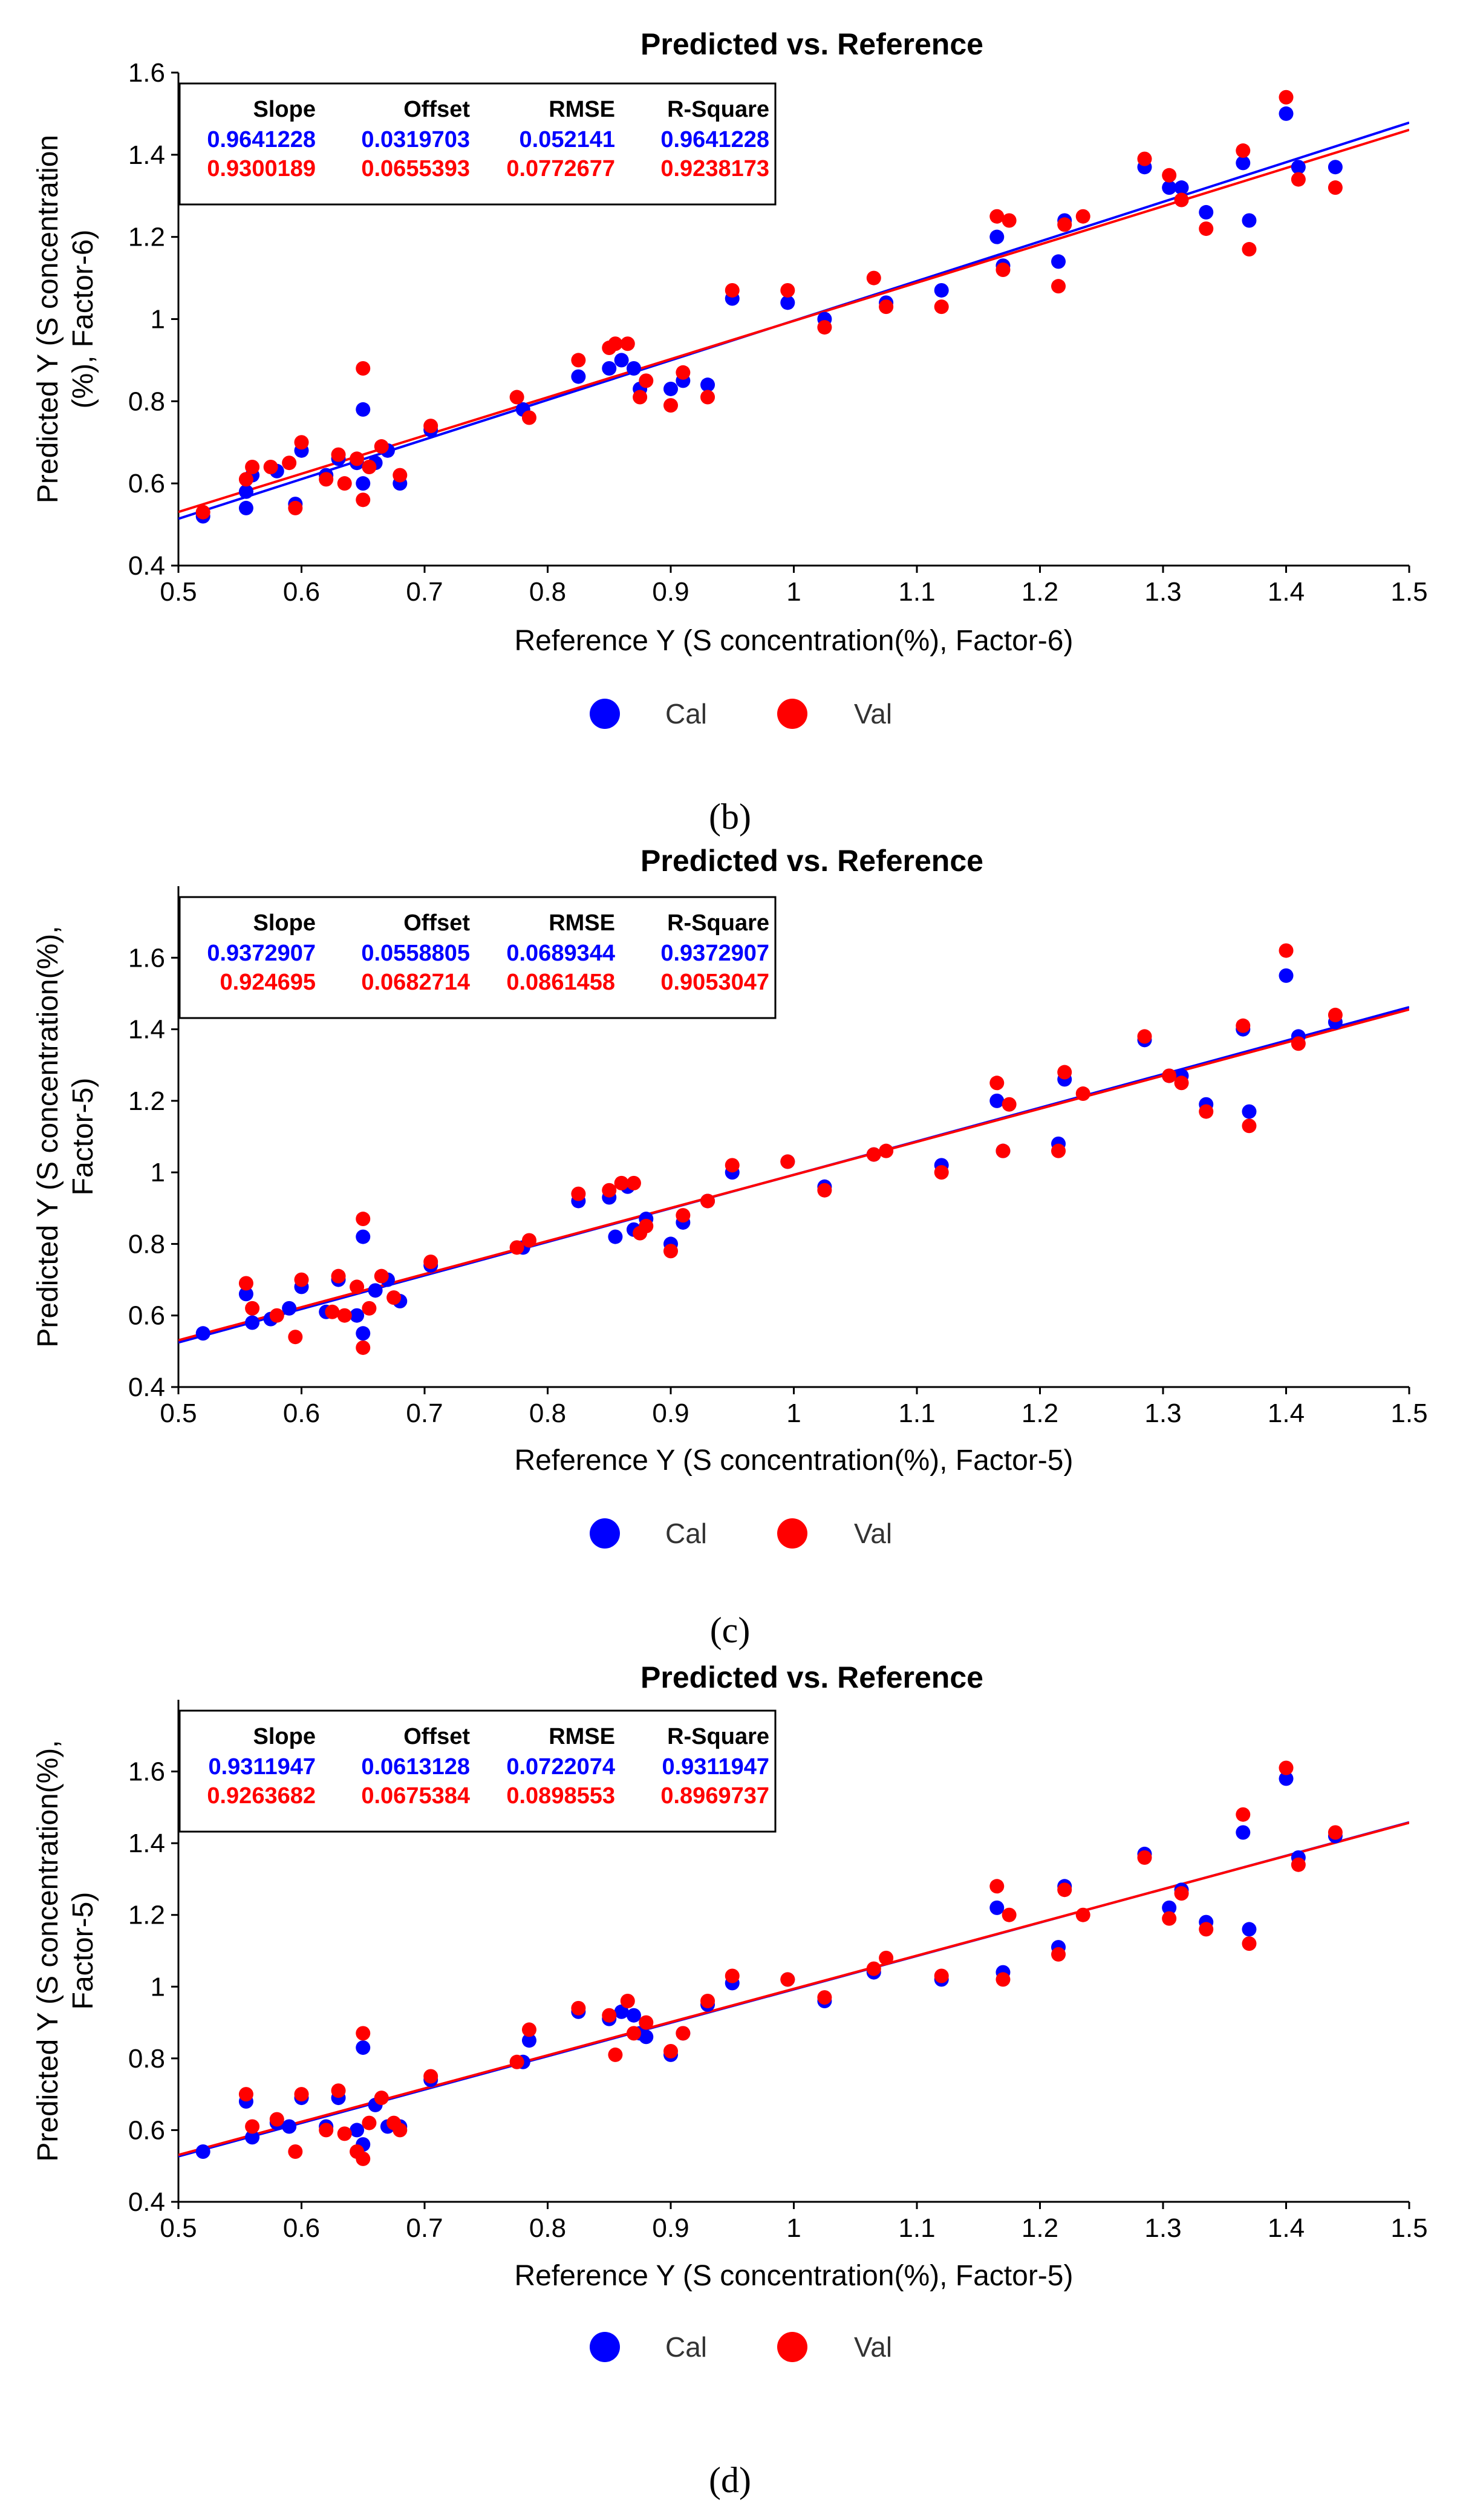 The height and width of the screenshot is (2520, 1460). What do you see at coordinates (582, 1736) in the screenshot?
I see `stats-header: RMSE` at bounding box center [582, 1736].